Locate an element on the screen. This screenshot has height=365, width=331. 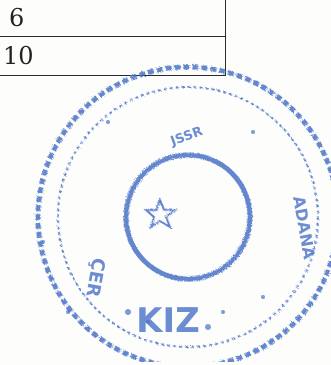
stamp-inner-text: JSSR is located at coordinates (186, 137).